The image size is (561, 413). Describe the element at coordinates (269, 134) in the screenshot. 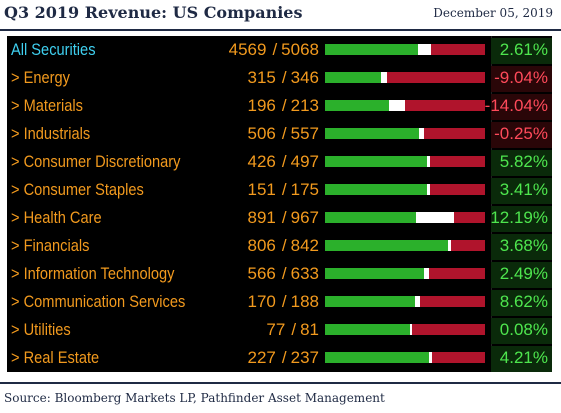

I see `reported-count: 506 /557` at that location.